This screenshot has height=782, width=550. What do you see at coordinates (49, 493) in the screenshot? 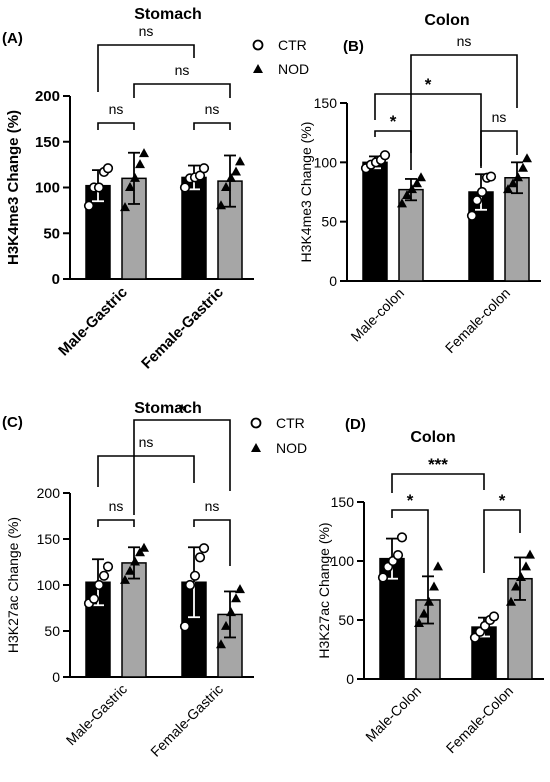
I see `y-tick-label: 200` at bounding box center [49, 493].